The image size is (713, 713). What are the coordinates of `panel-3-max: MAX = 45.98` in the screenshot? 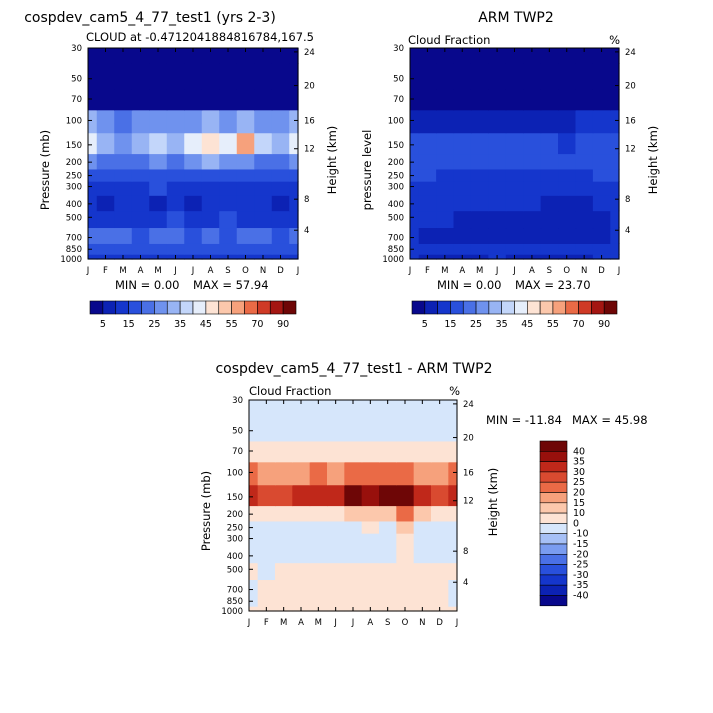 It's located at (610, 420).